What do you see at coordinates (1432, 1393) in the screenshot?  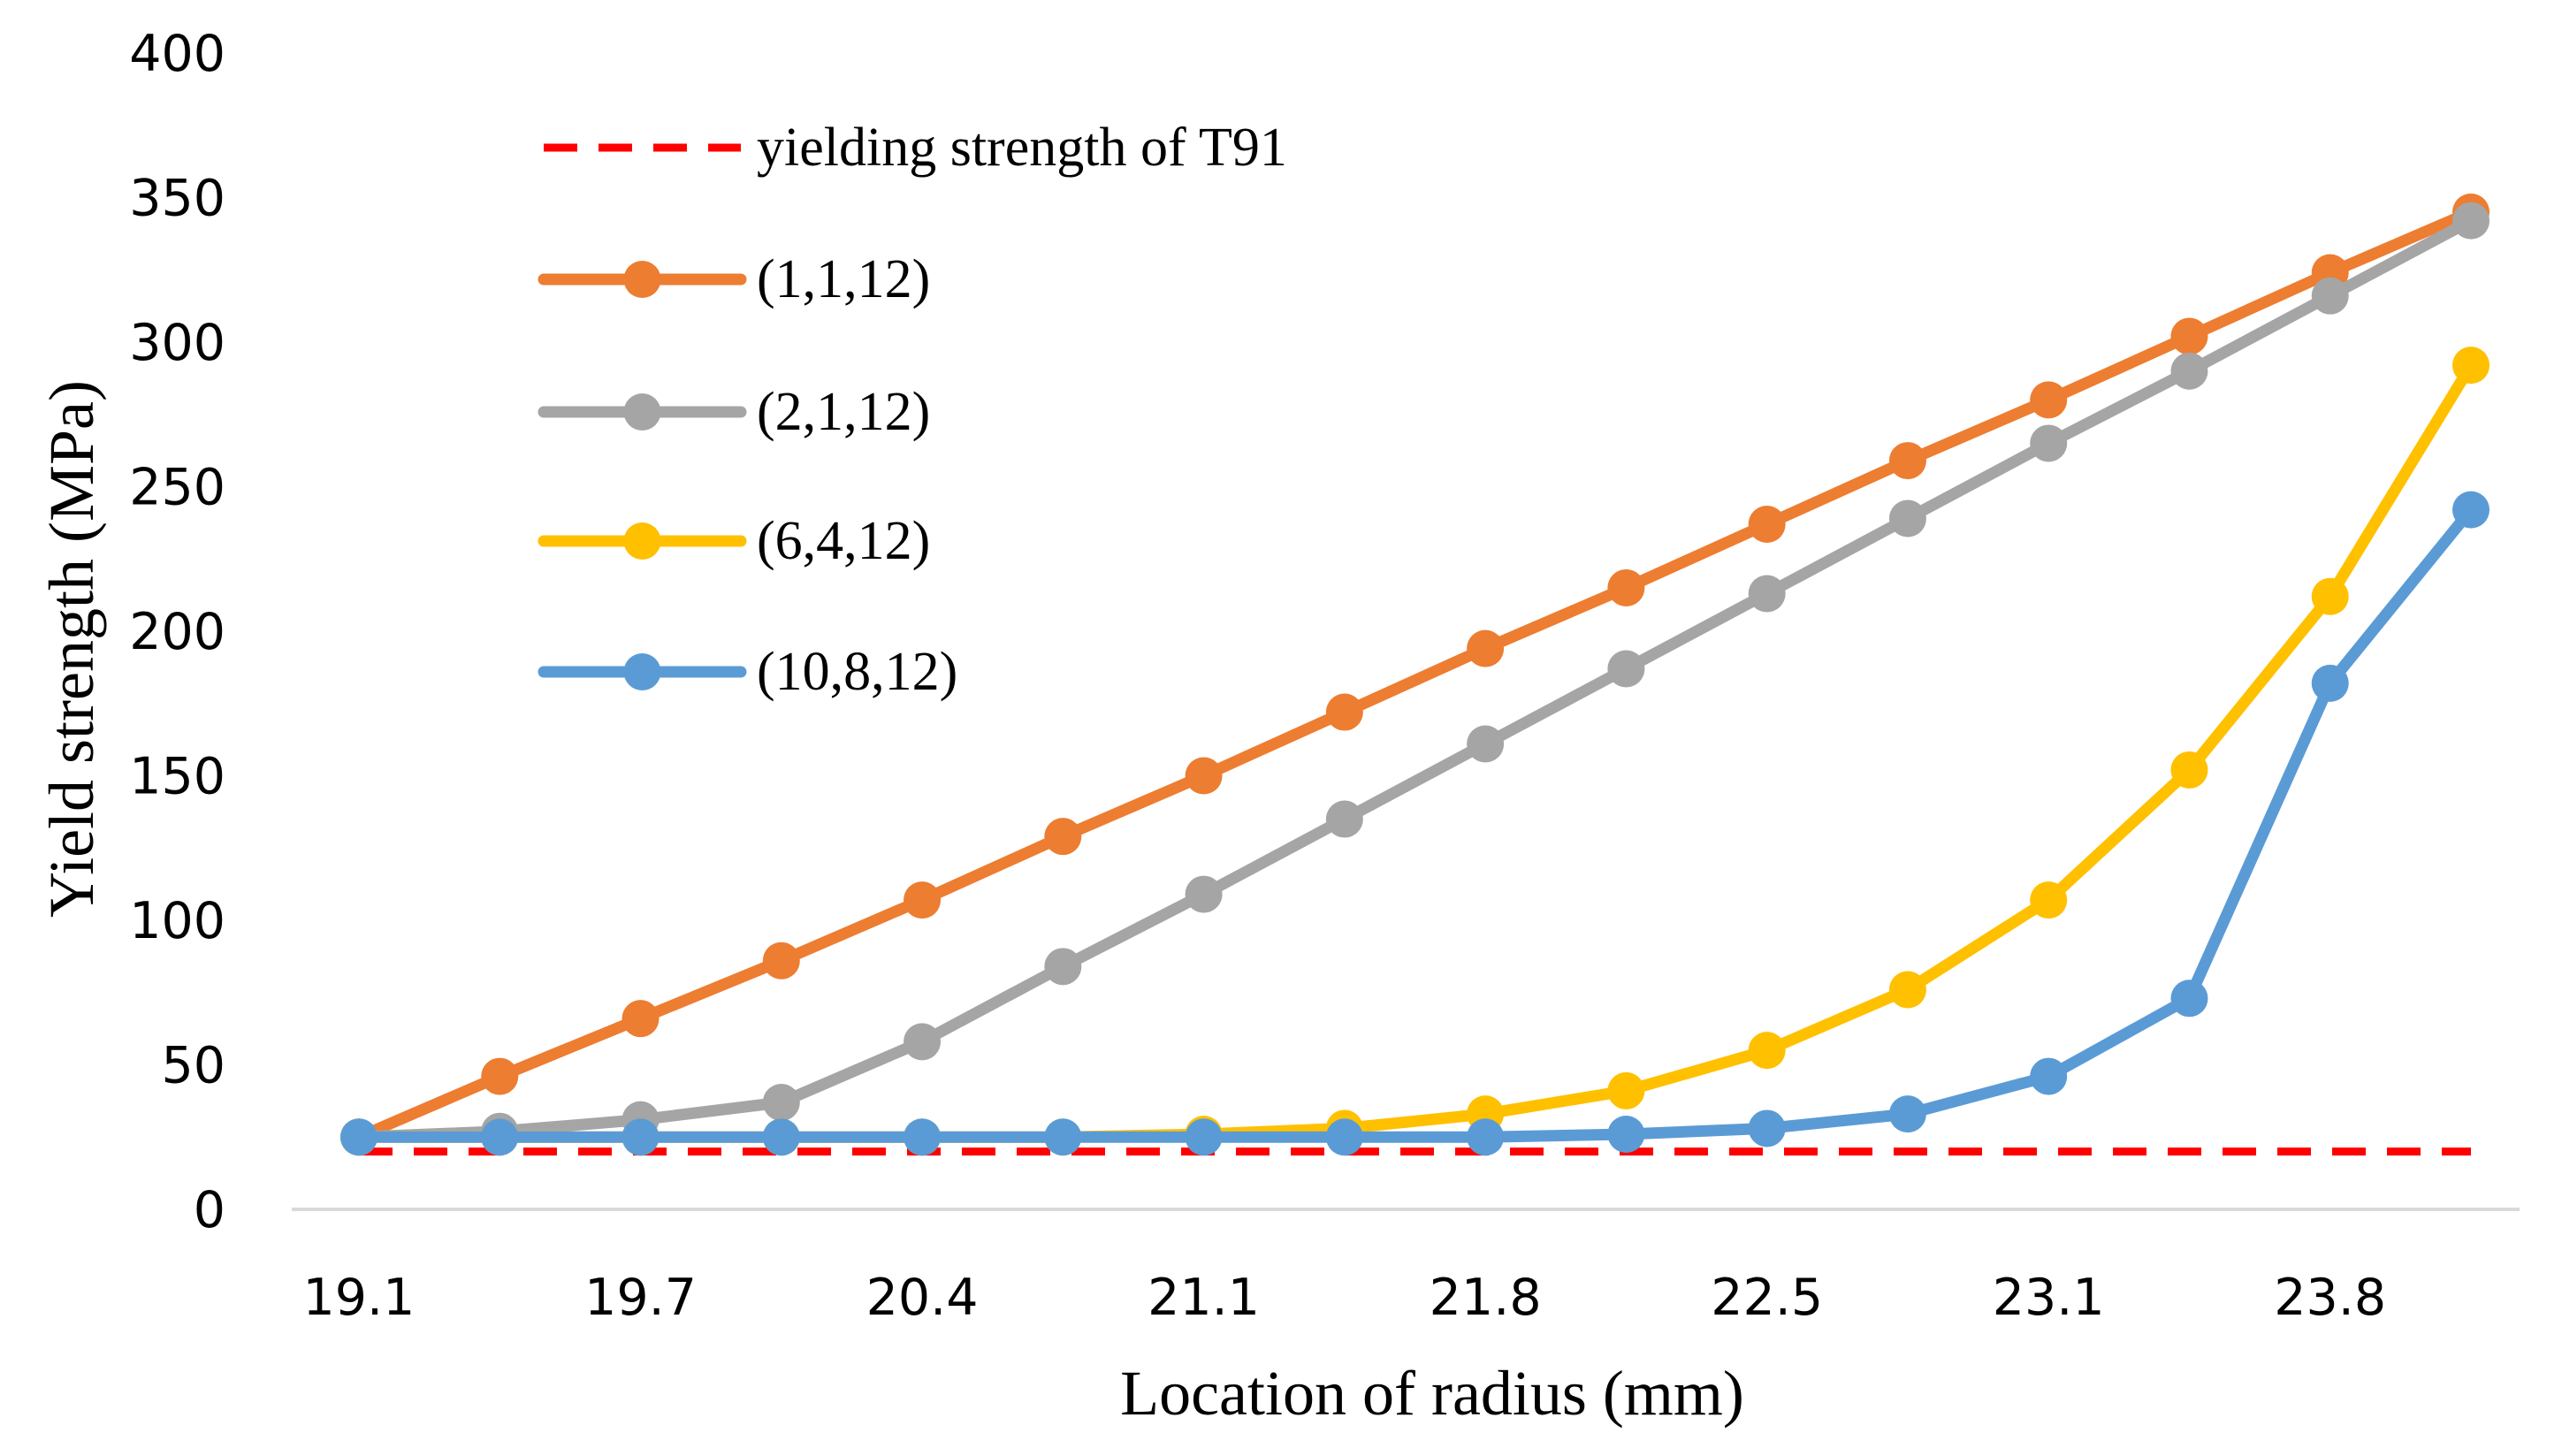 I see `x-axis-title: Location of radius (mm)` at bounding box center [1432, 1393].